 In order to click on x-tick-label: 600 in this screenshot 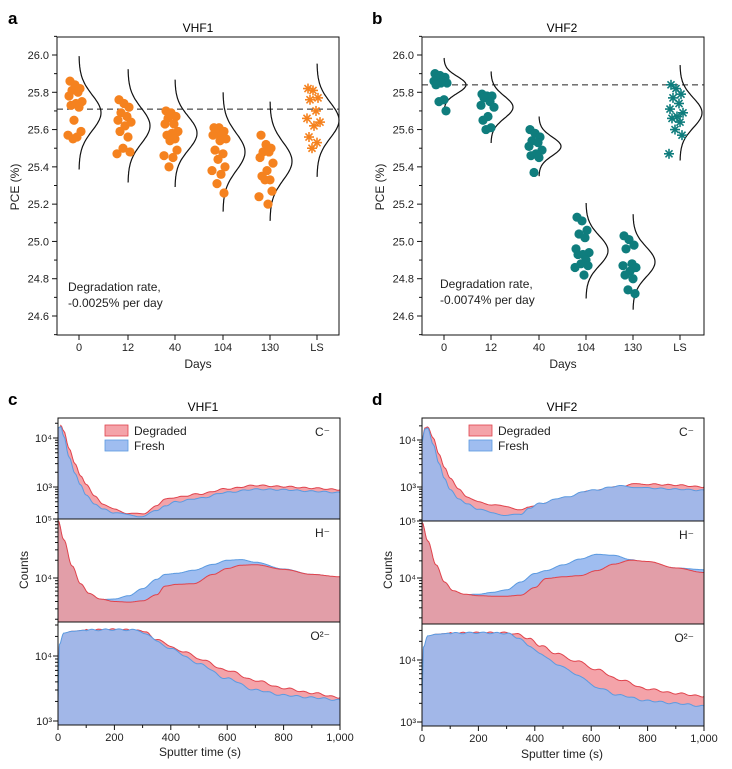, I will do `click(591, 739)`.